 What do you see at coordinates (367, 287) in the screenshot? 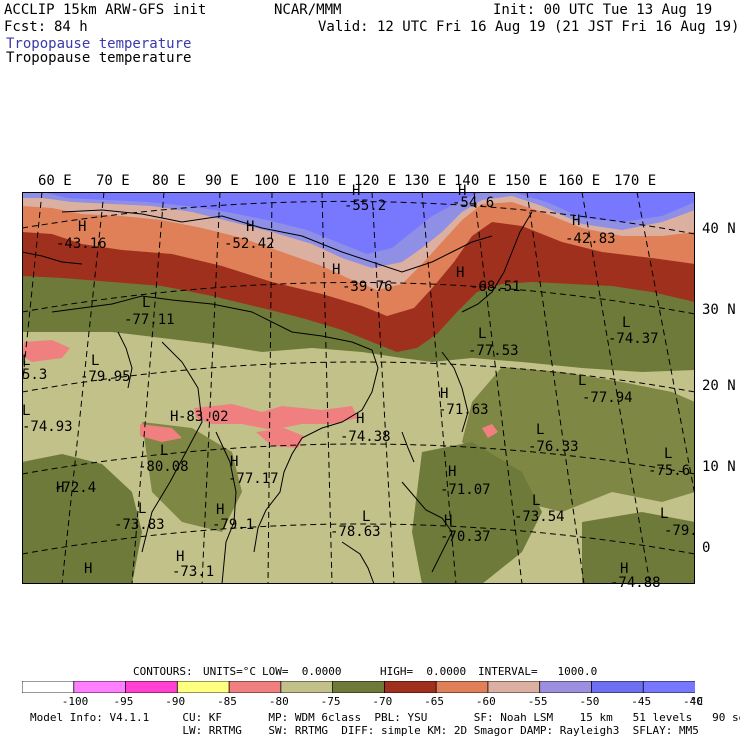
I see `center-value: -39.76` at bounding box center [367, 287].